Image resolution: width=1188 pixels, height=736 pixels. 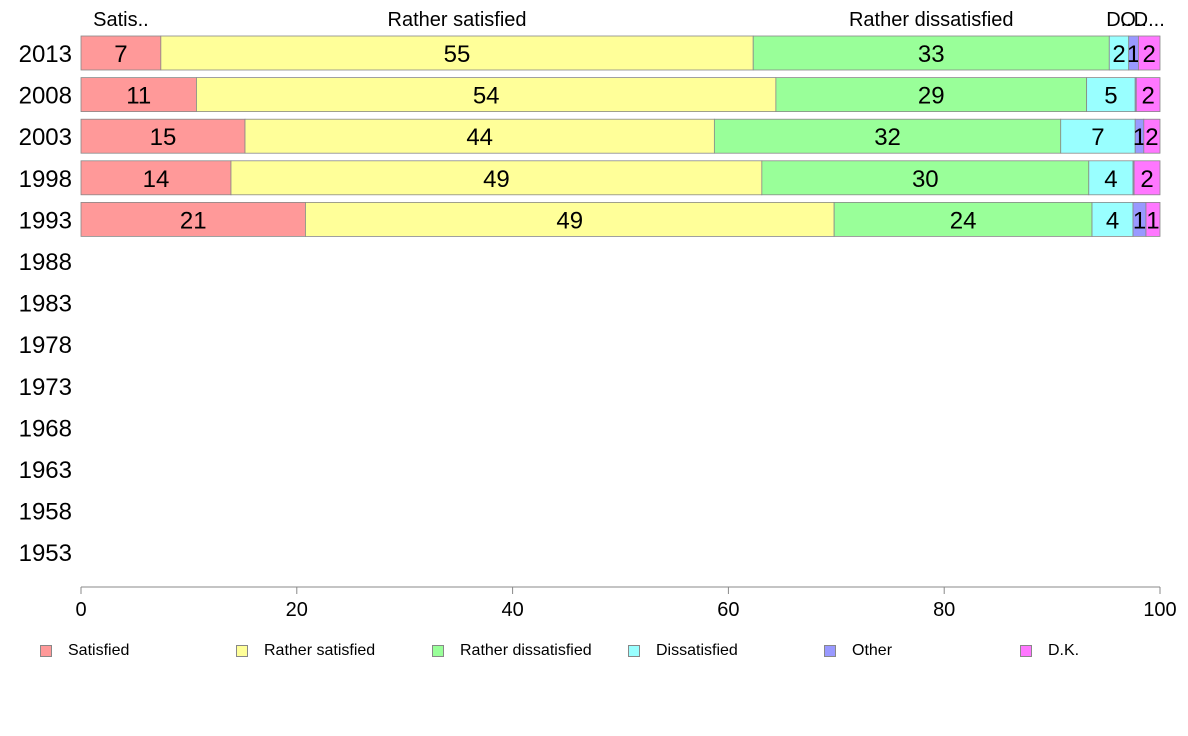 What do you see at coordinates (320, 650) in the screenshot?
I see `legend-label: Rather satisfied` at bounding box center [320, 650].